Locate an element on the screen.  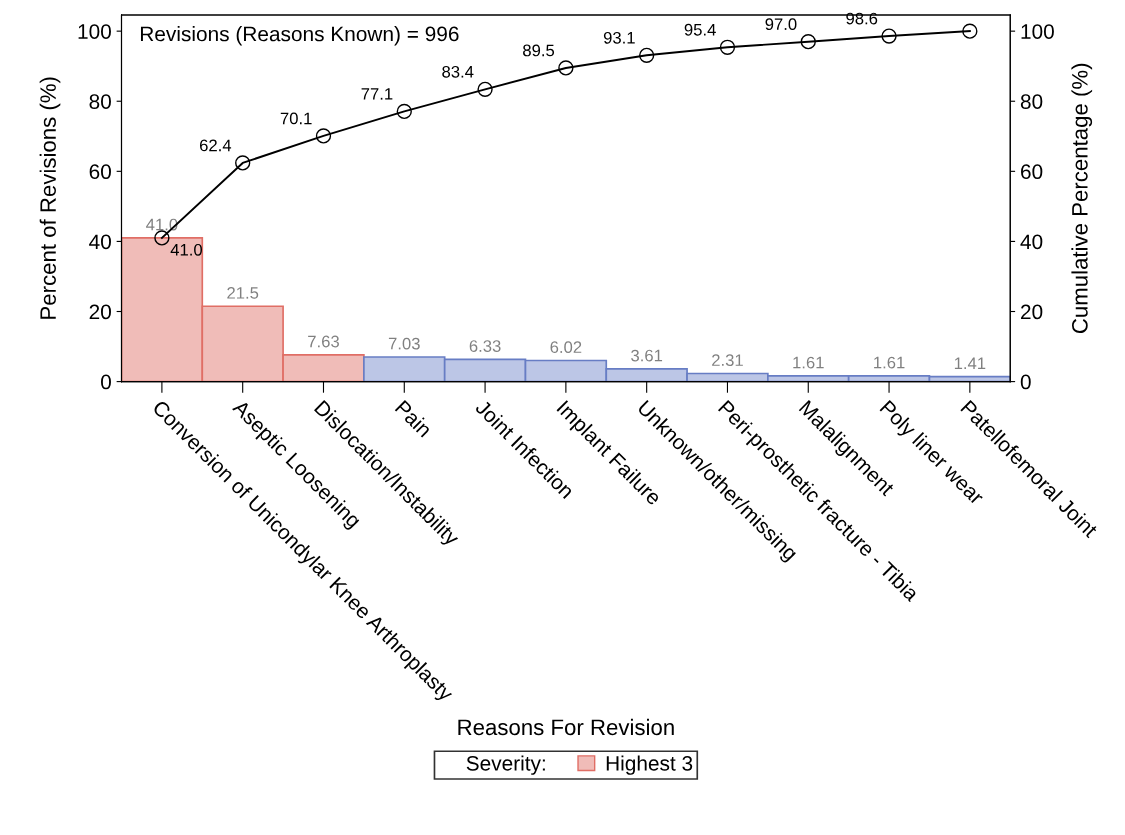
y-tick-label: 100 is located at coordinates (94, 31).